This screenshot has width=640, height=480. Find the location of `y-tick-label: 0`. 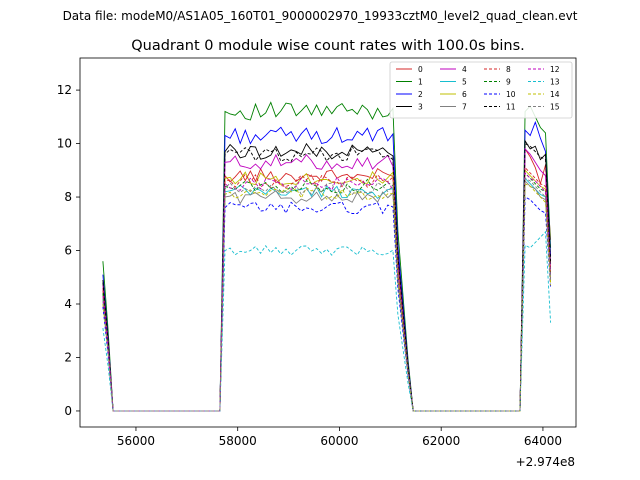

y-tick-label: 0 is located at coordinates (68, 411).